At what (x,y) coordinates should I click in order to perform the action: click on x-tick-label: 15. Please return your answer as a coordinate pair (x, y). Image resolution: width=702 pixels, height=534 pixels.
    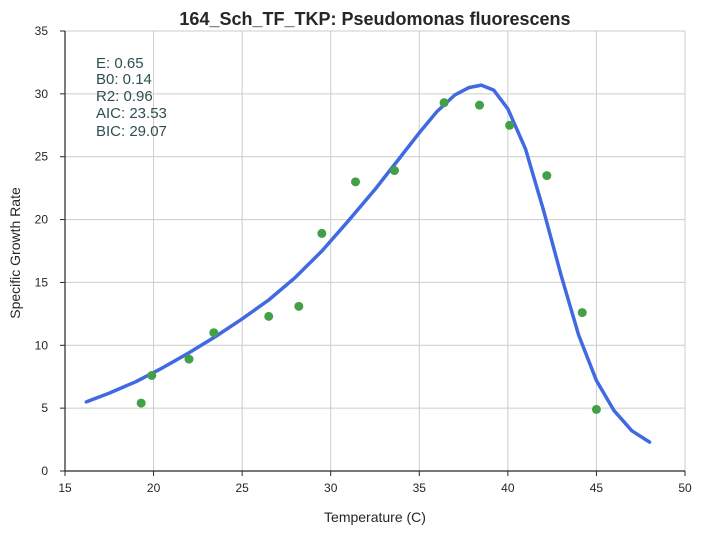
    Looking at the image, I should click on (65, 488).